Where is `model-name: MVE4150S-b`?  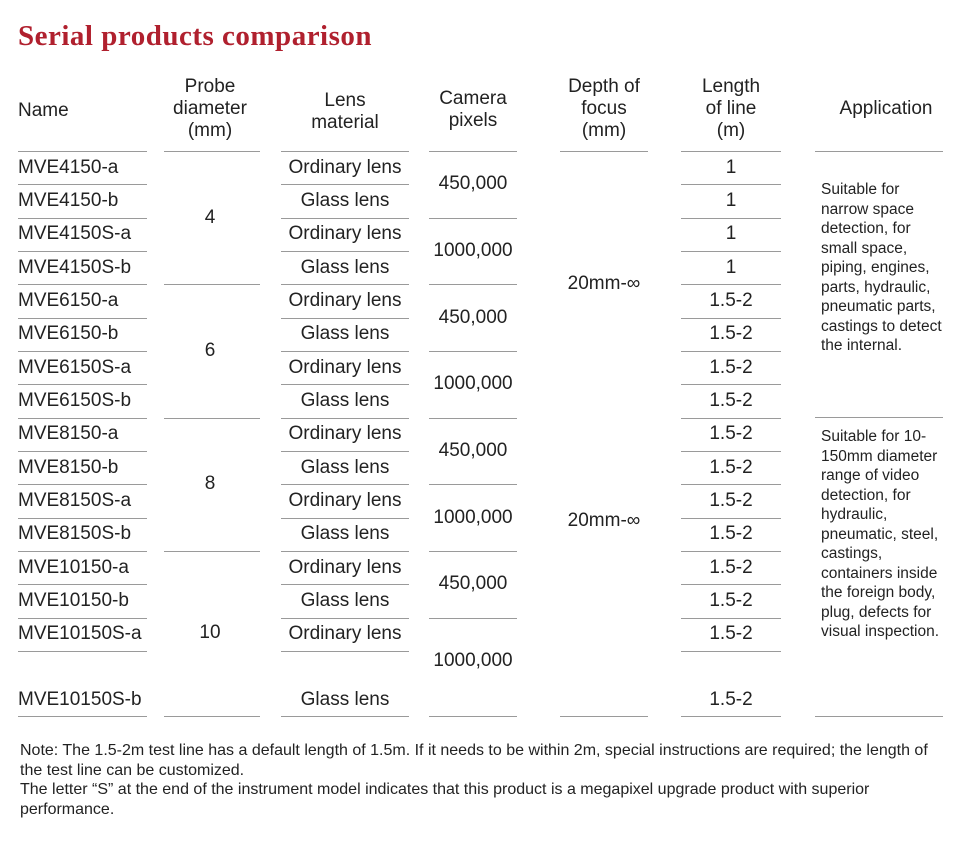 model-name: MVE4150S-b is located at coordinates (75, 267).